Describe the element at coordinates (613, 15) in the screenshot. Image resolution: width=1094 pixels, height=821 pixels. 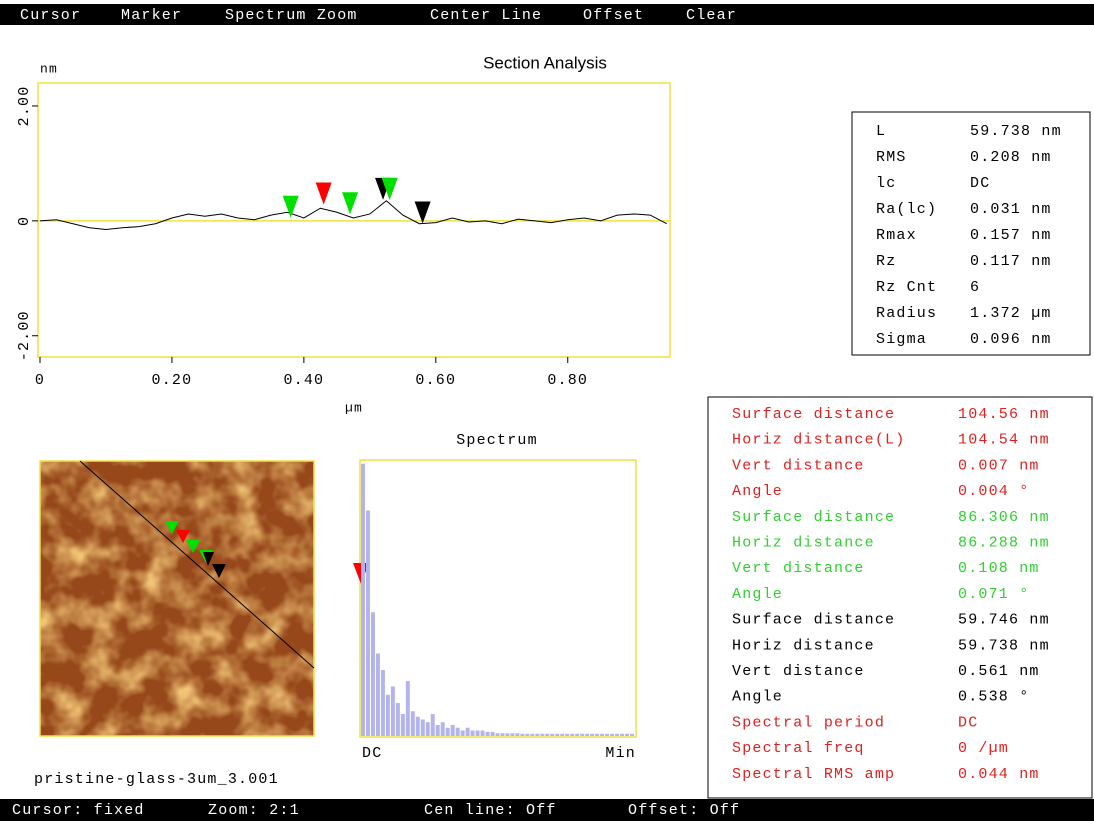
I see `menu-item: Offset` at that location.